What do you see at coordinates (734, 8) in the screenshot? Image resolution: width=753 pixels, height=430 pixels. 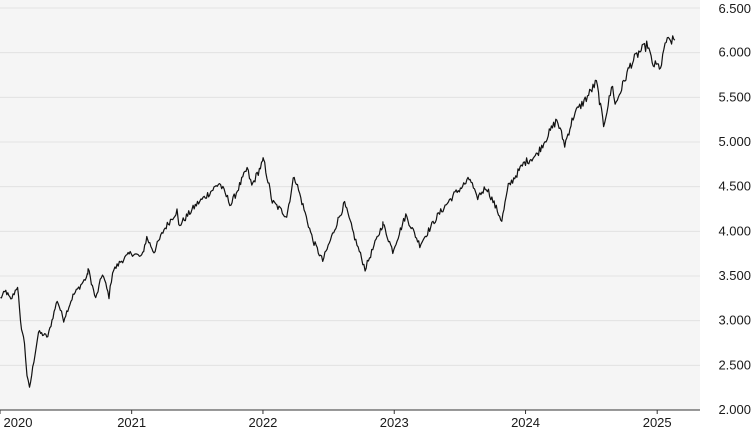 I see `y-tick-label: 6.500` at bounding box center [734, 8].